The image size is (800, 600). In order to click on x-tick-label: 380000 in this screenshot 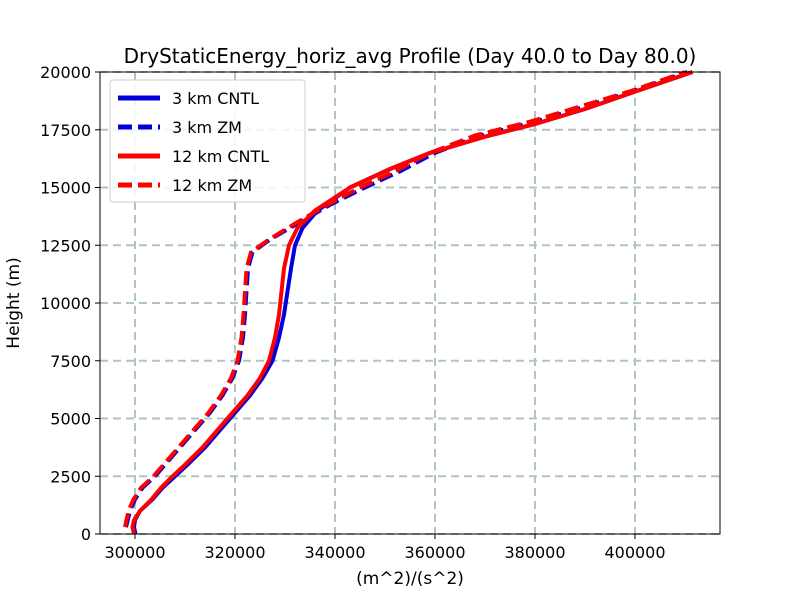, I will do `click(534, 552)`.